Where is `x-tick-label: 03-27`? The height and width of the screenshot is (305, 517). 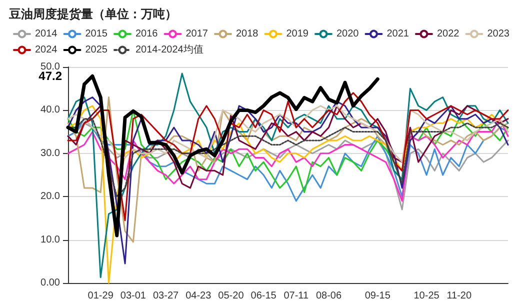 x-tick-label: 03-27 is located at coordinates (166, 296).